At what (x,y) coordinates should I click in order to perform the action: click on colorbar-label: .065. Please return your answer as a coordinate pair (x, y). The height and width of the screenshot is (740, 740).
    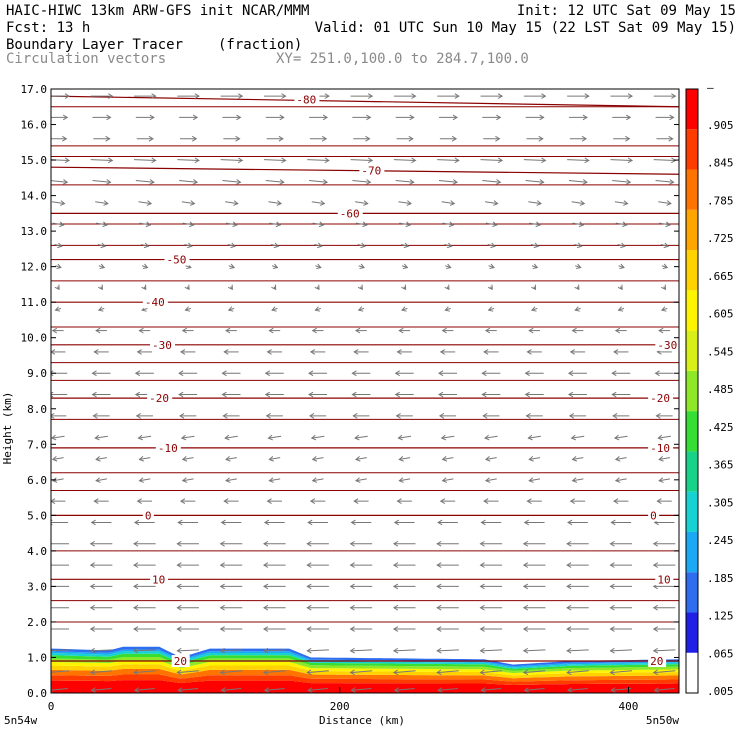
    Looking at the image, I should click on (720, 653).